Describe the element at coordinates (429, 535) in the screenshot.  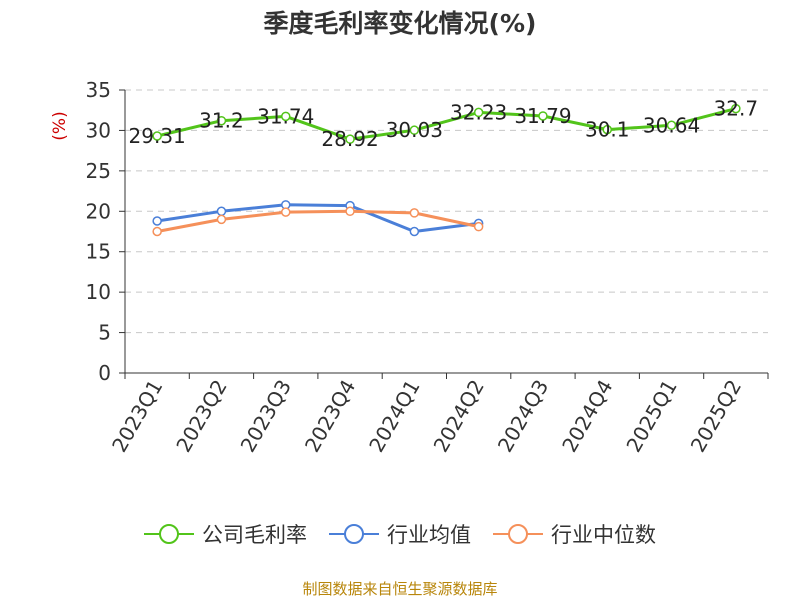
I see `legend-label: 行业均值` at that location.